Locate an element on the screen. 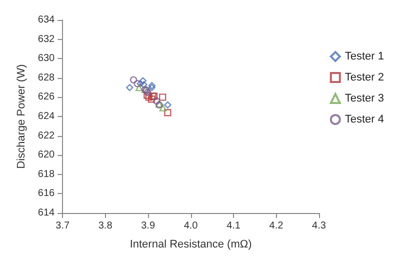 This screenshot has height=267, width=405. x-tick-label: 4.0 is located at coordinates (191, 226).